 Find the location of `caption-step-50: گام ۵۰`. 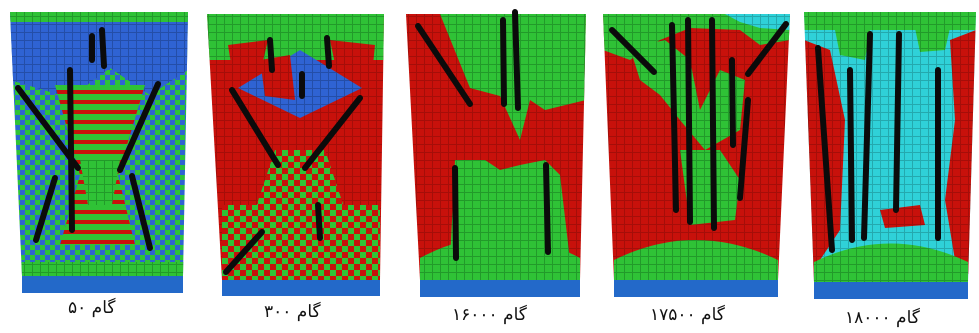

caption-step-50: گام ۵۰ is located at coordinates (92, 308).